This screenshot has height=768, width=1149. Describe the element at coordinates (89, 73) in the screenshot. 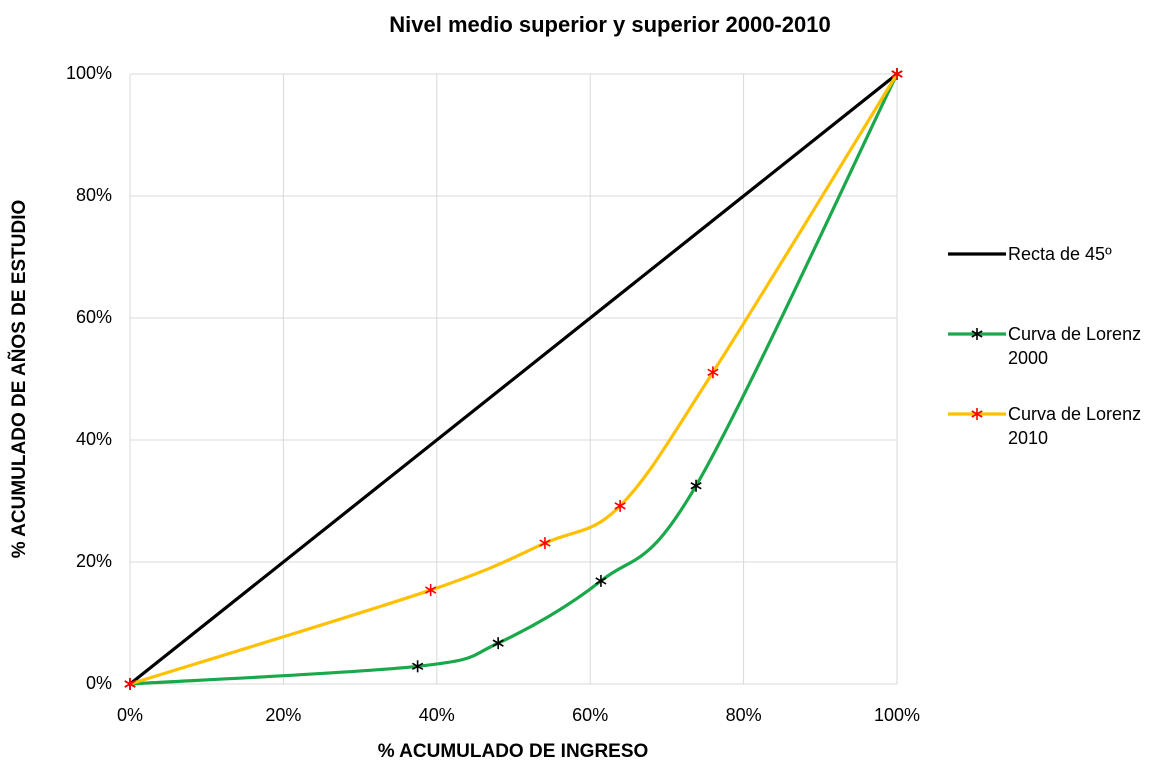

I see `y-tick-label: 100%` at that location.